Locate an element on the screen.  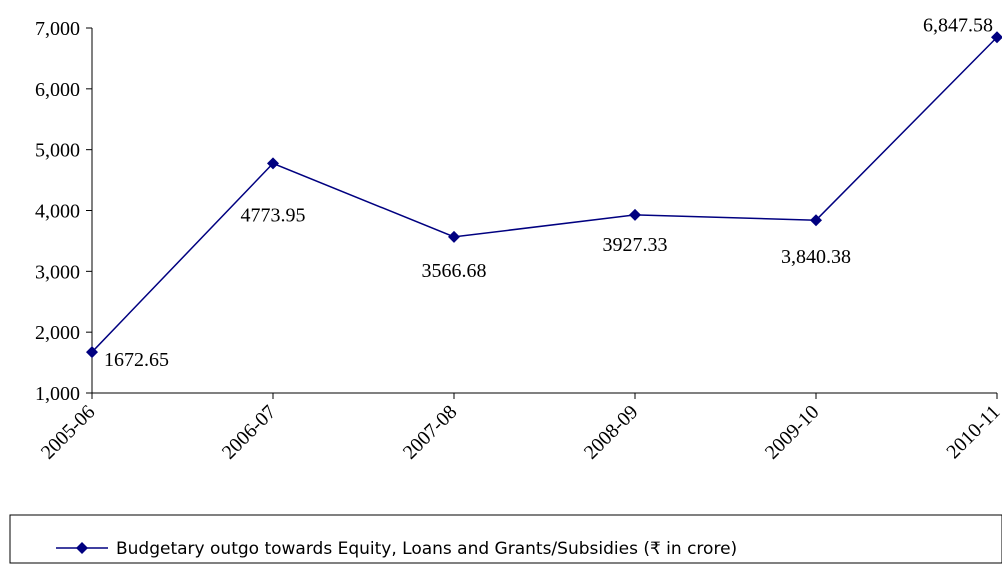
y-tick-label: 7,000 is located at coordinates (57, 29).